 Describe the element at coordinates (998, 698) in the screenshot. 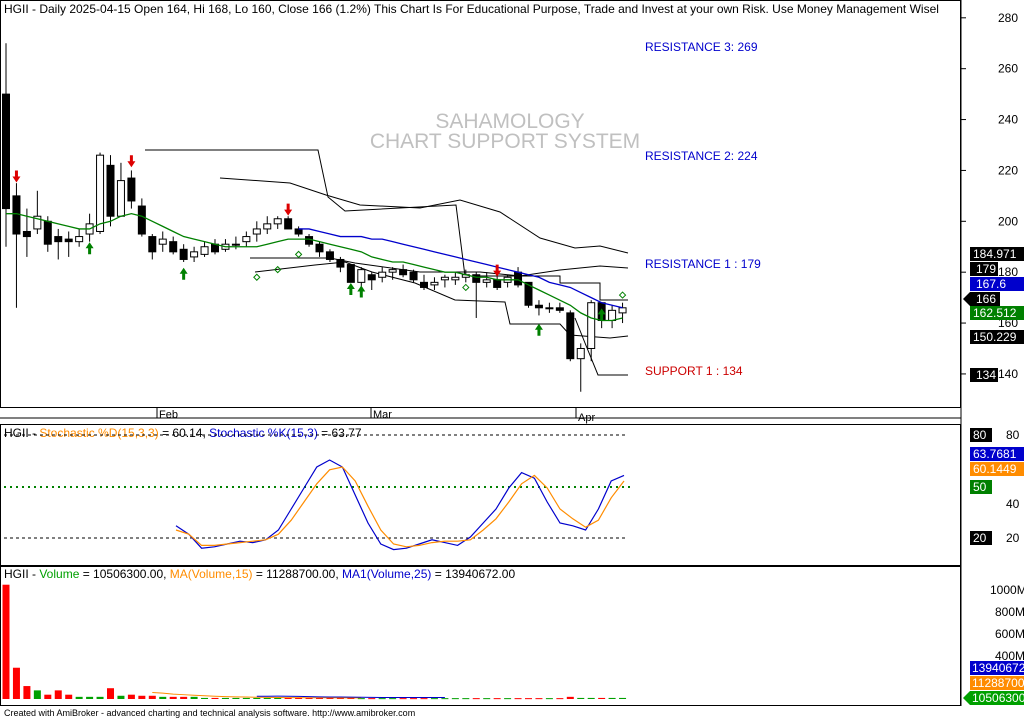

I see `svg-text: 10506300` at that location.